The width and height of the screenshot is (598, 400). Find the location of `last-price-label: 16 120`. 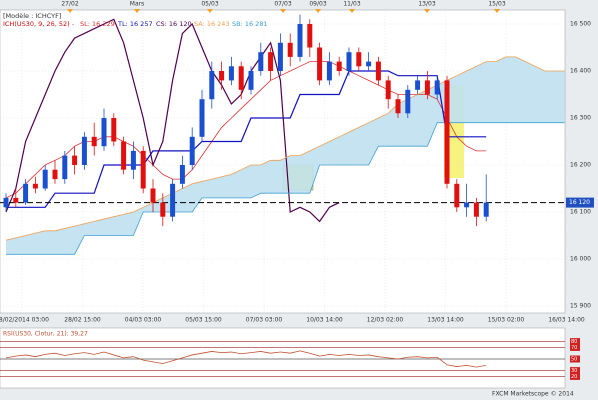

last-price-label: 16 120 is located at coordinates (579, 202).